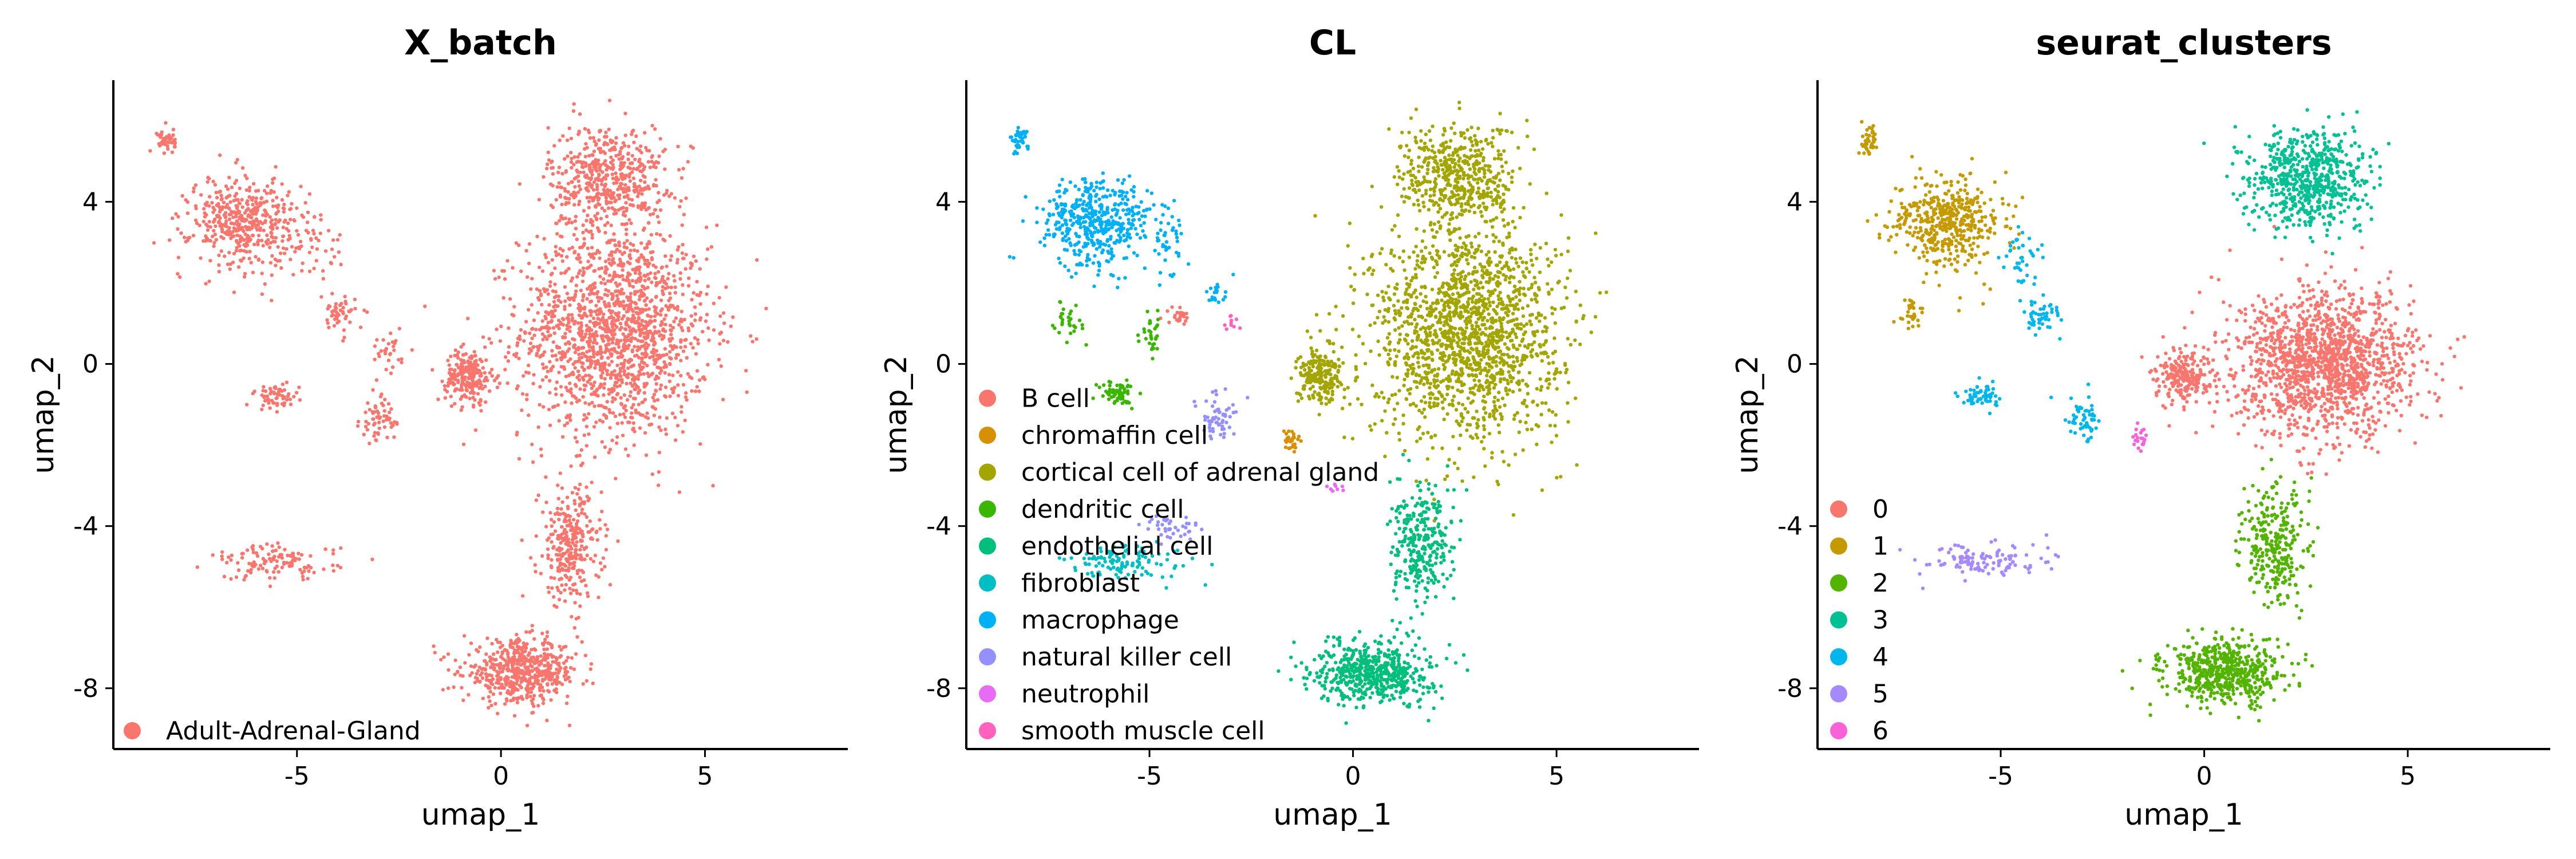 This screenshot has width=2576, height=859. What do you see at coordinates (1332, 43) in the screenshot?
I see `panel-title: CL` at bounding box center [1332, 43].